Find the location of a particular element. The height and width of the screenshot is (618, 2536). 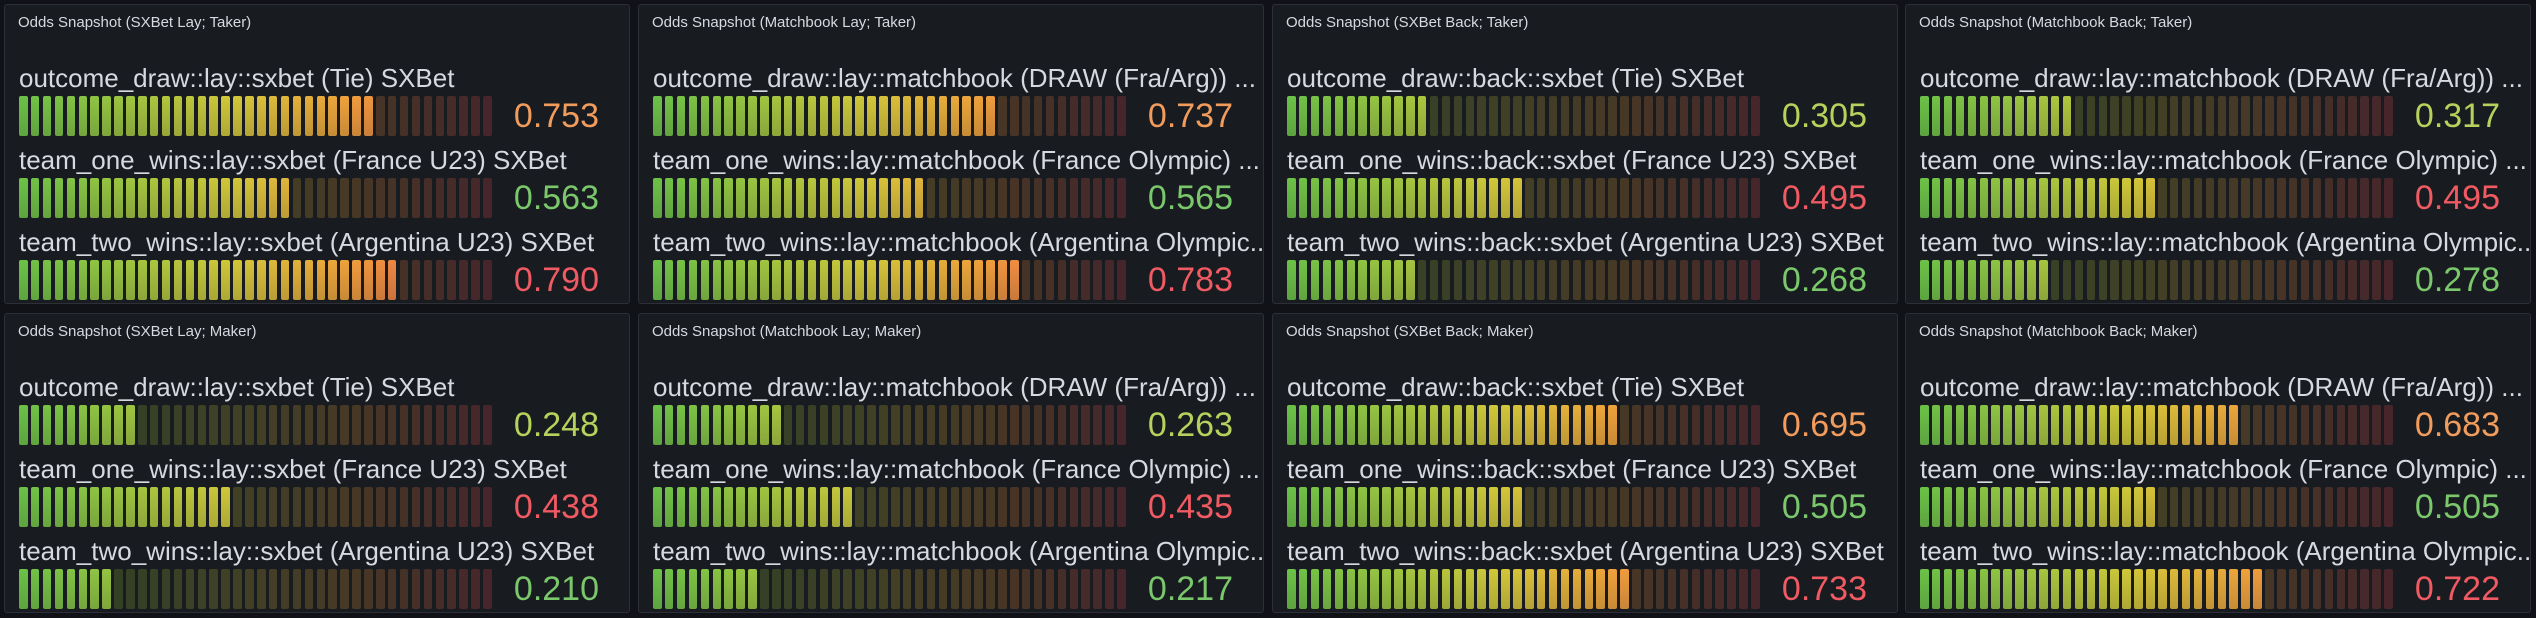

panel-title: Odds Snapshot (SXBet Back; Taker) is located at coordinates (1407, 22).